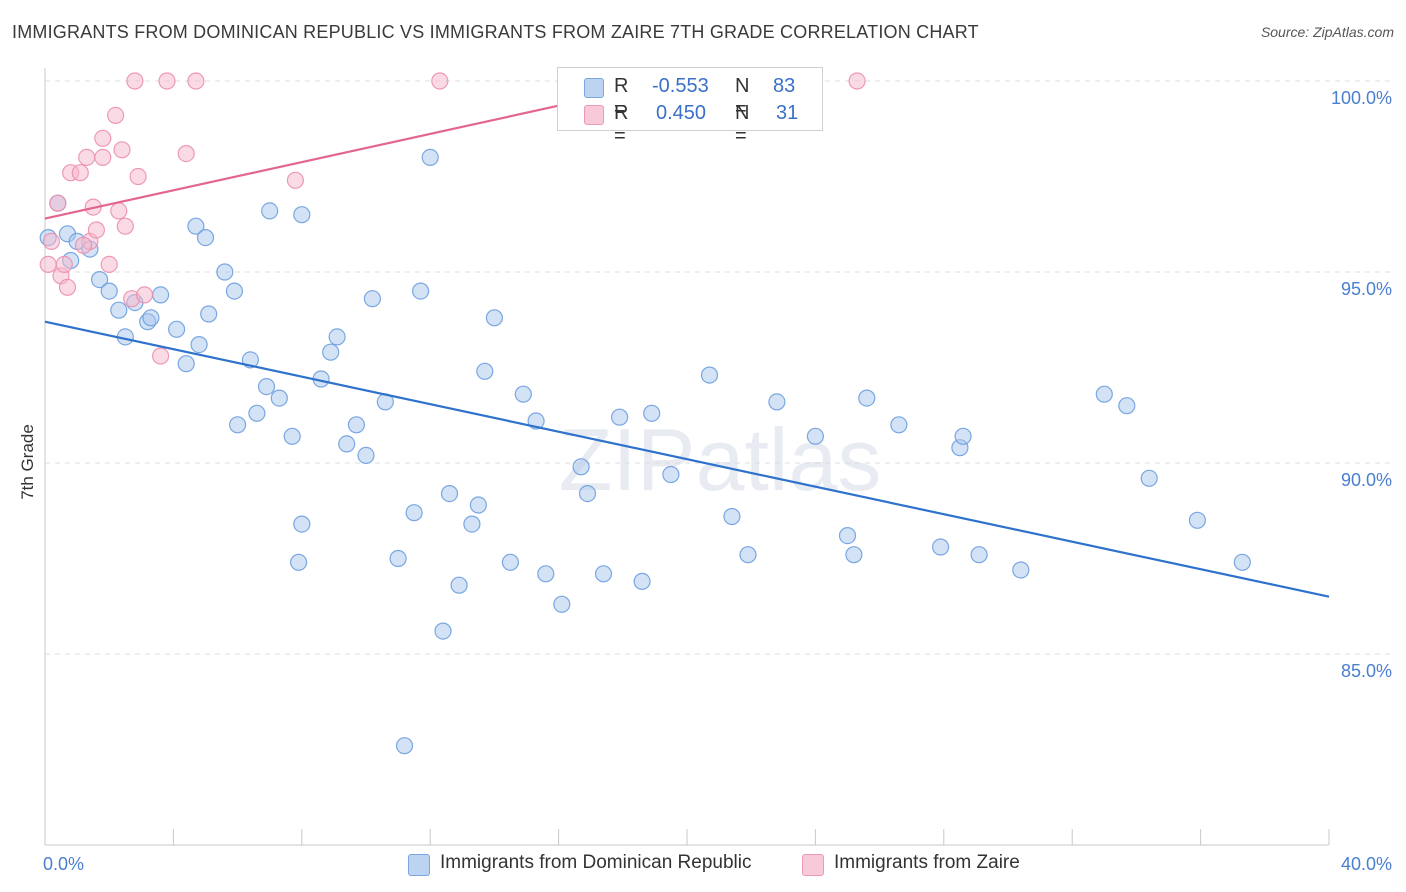  Describe the element at coordinates (927, 862) in the screenshot. I see `bottom-legend-label: Immigrants from Zaire` at that location.